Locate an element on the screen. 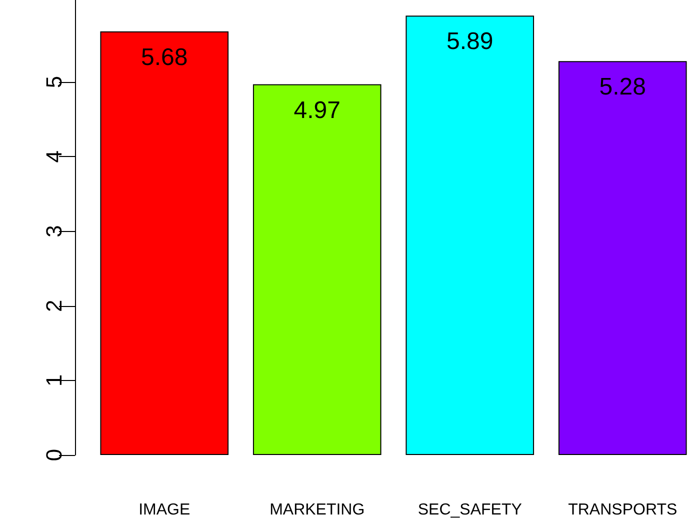 This screenshot has height=519, width=699. x-tick-label: IMAGE is located at coordinates (164, 510).